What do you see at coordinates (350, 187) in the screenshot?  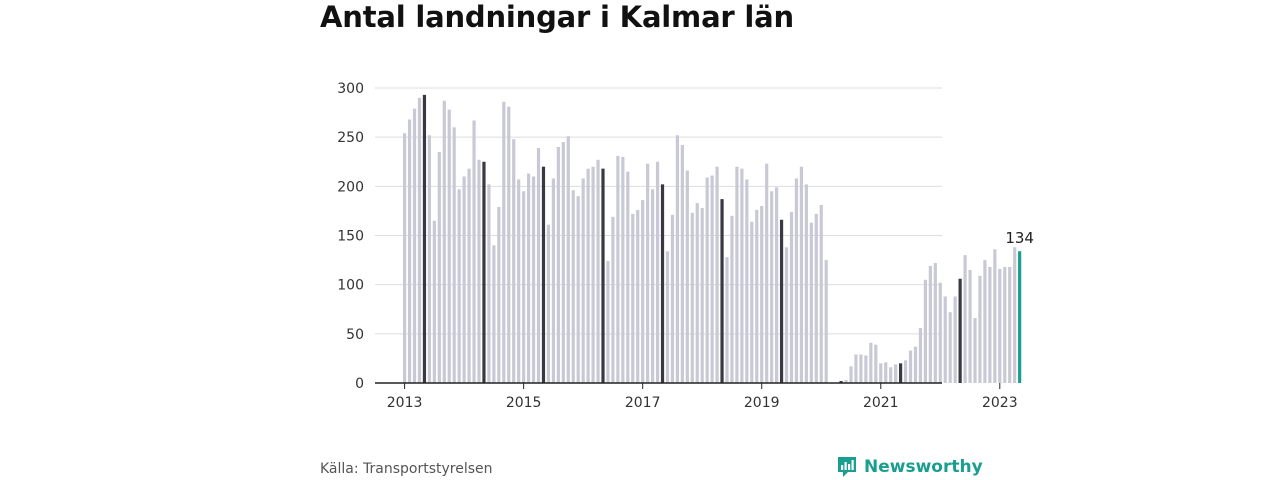 I see `y-tick-label: 200` at bounding box center [350, 187].